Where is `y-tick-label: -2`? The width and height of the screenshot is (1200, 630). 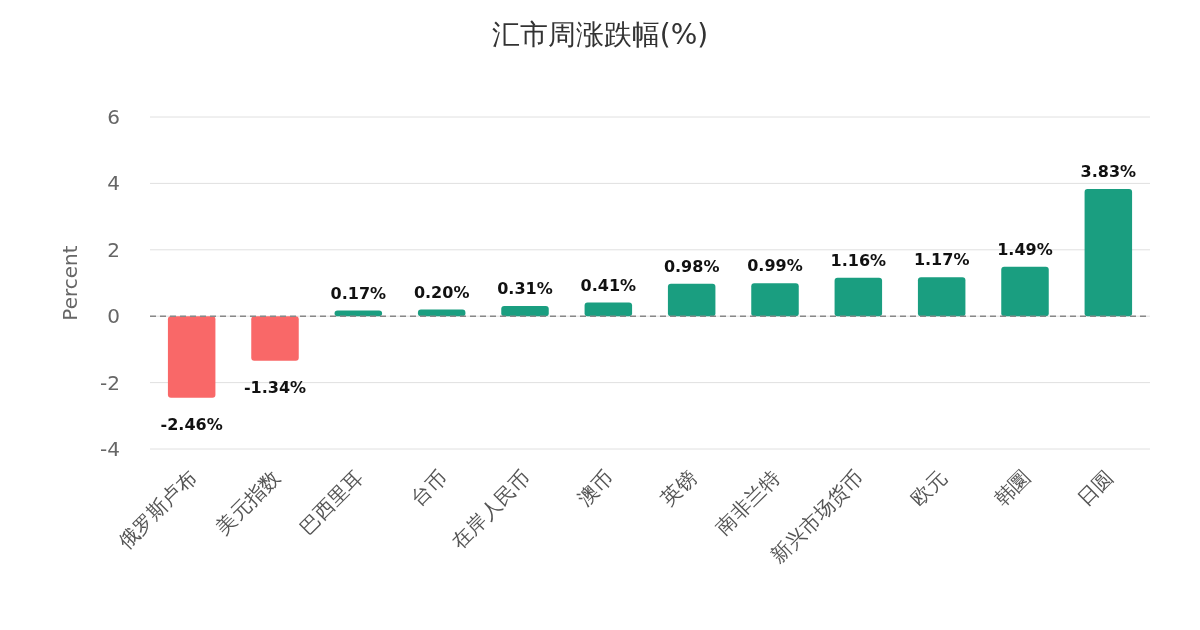 y-tick-label: -2 is located at coordinates (110, 382).